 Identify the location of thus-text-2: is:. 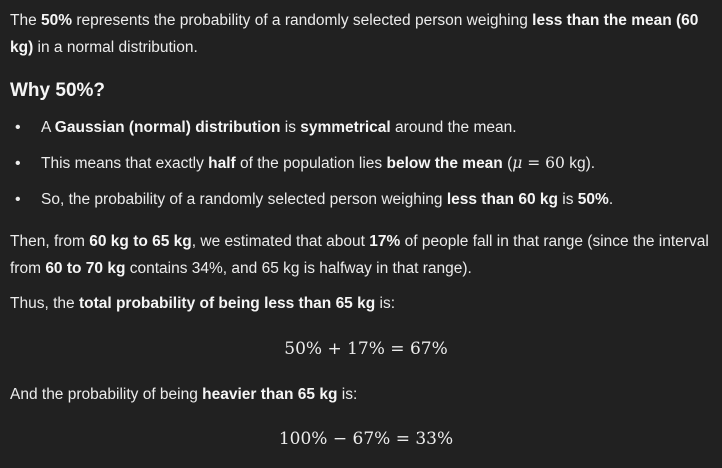
(385, 303).